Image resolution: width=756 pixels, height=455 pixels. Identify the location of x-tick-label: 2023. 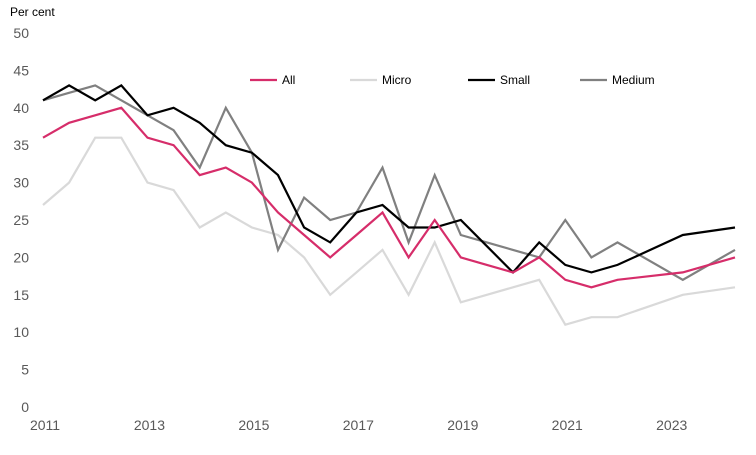
(671, 425).